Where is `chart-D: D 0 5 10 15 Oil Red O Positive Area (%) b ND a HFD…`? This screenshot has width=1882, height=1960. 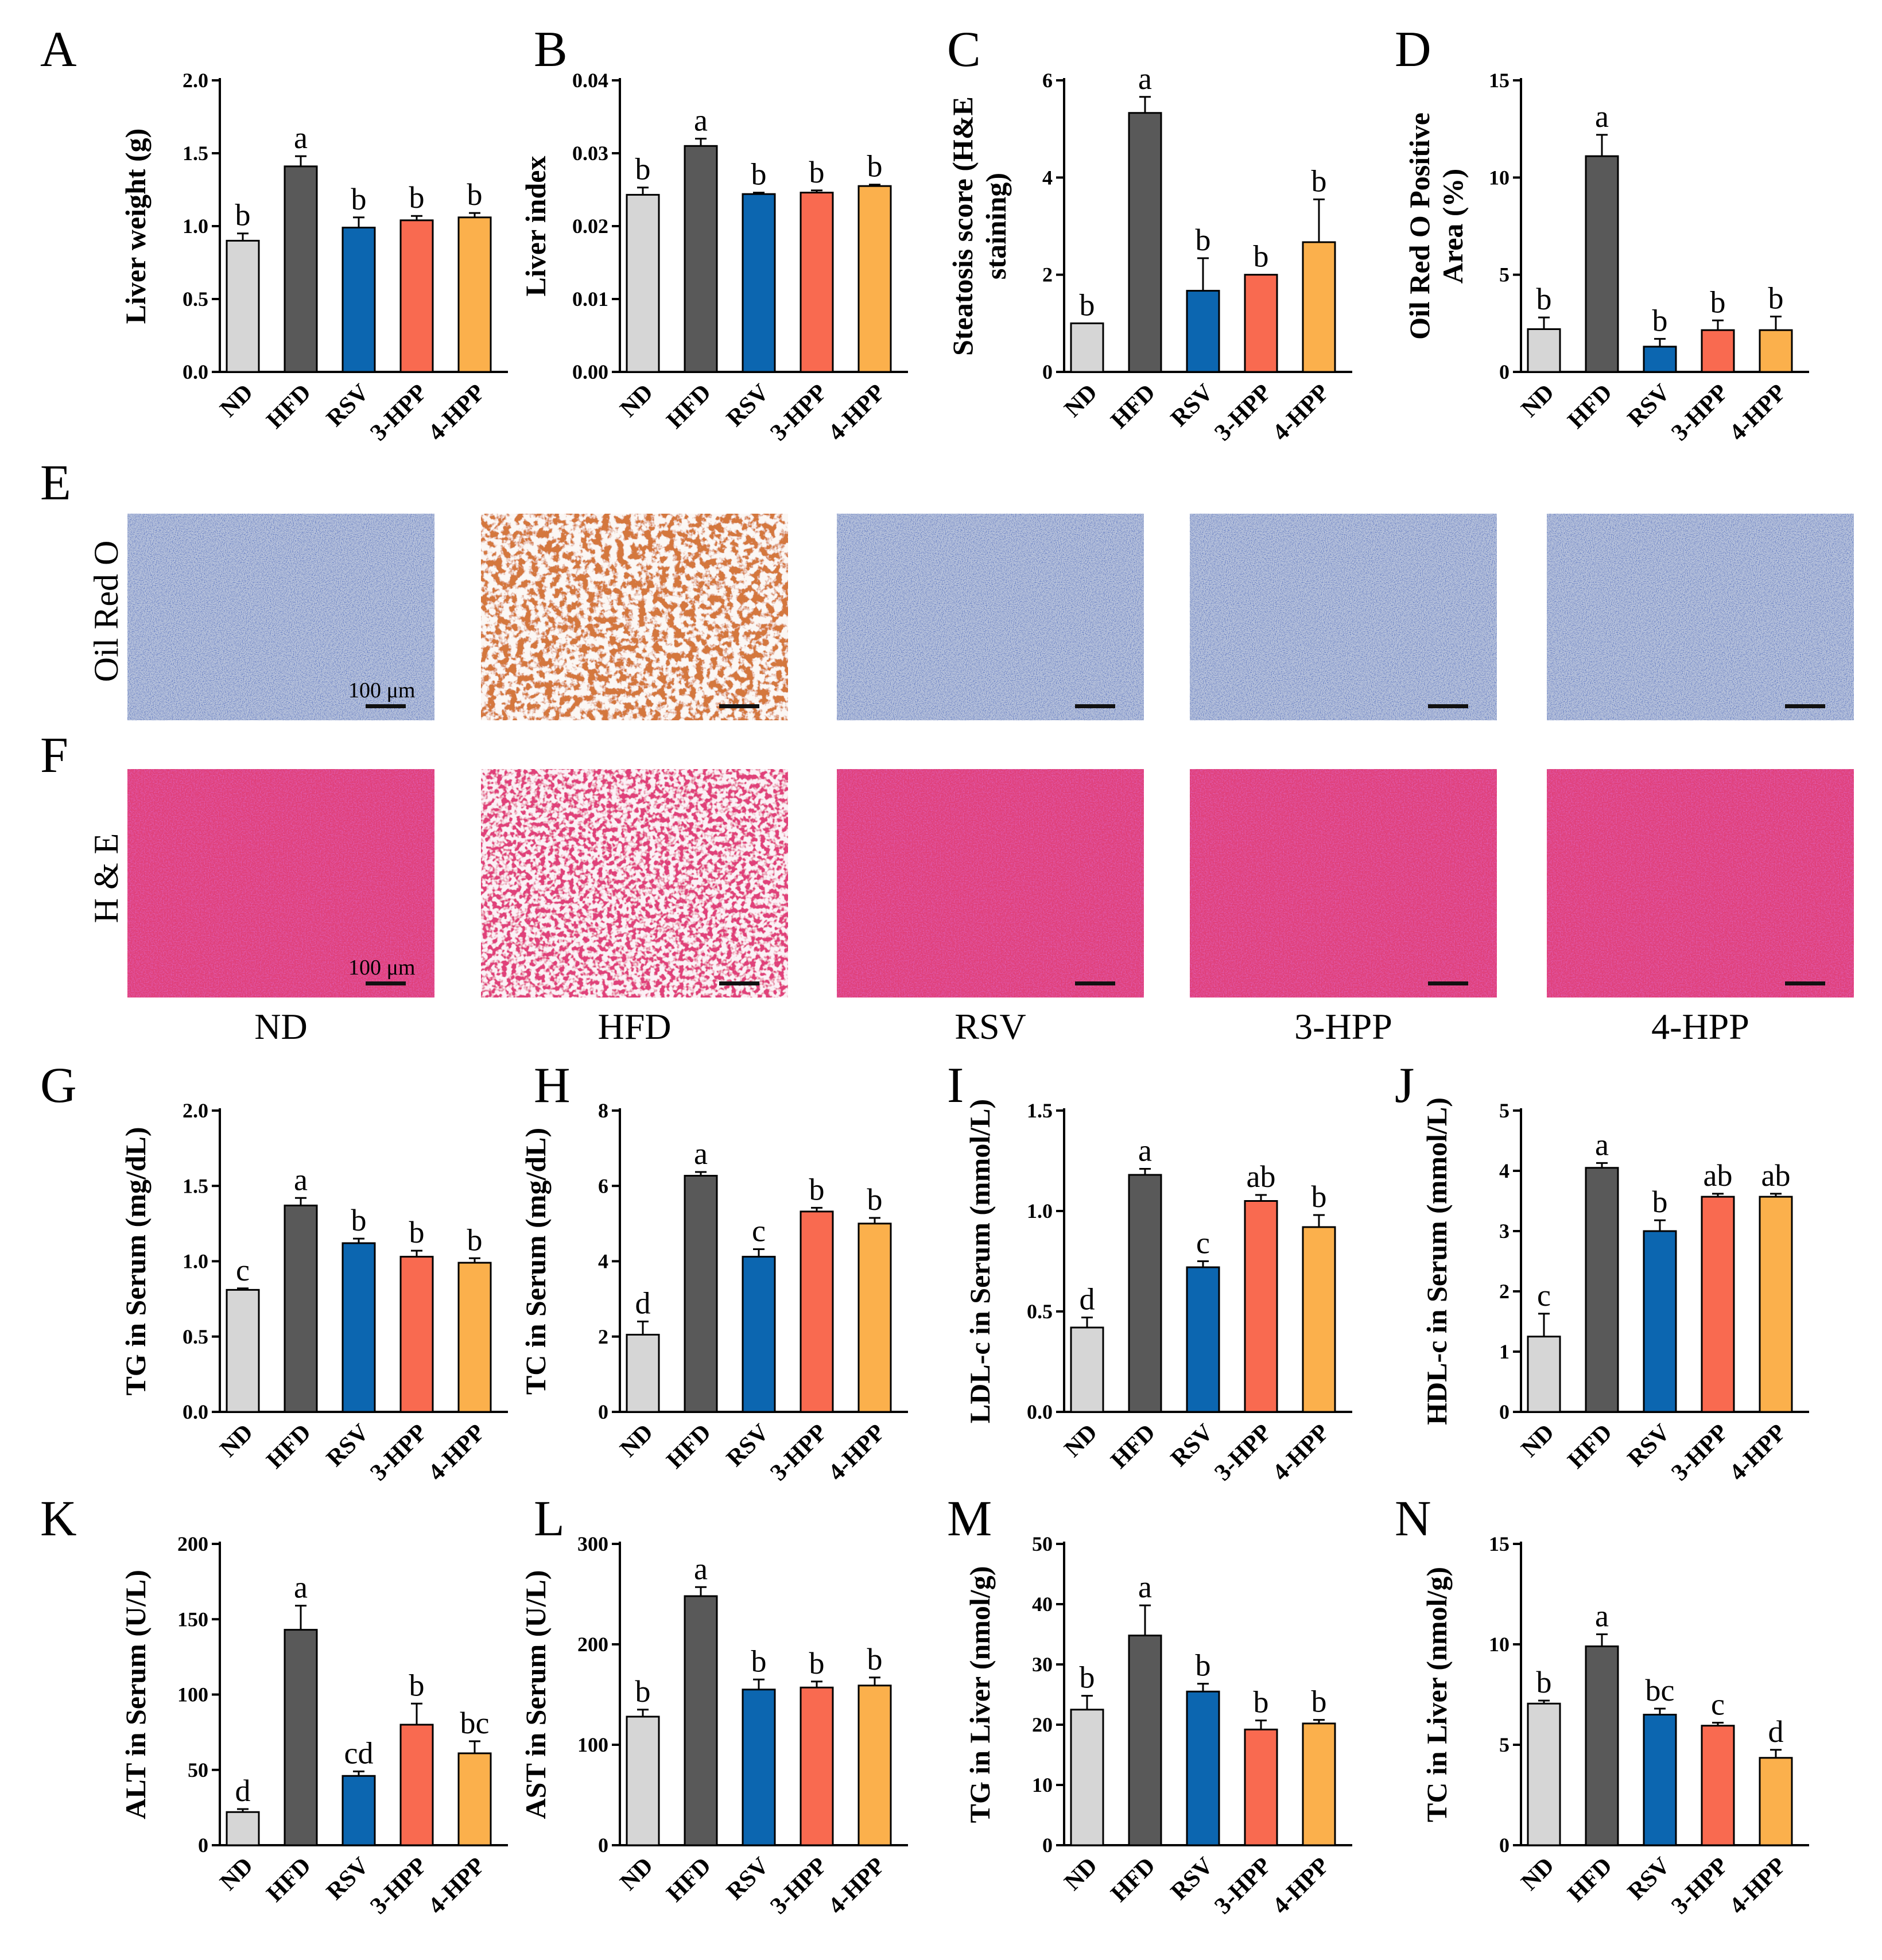
chart-D: D 0 5 10 15 Oil Red O Positive Area (%) b ND a HFD… is located at coordinates (1602, 234).